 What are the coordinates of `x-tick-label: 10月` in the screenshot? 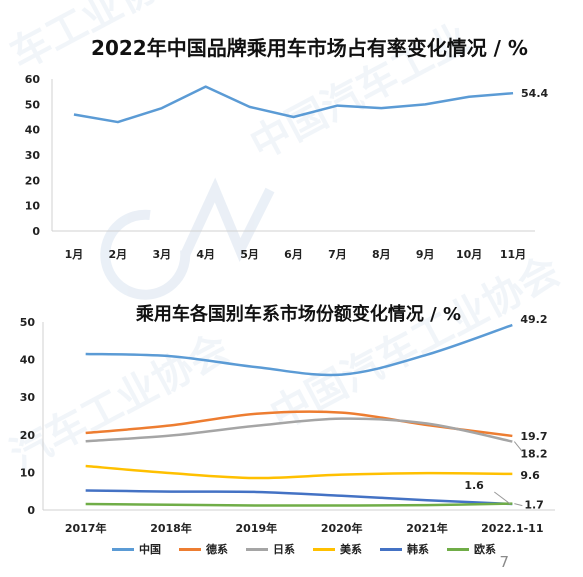 It's located at (469, 254).